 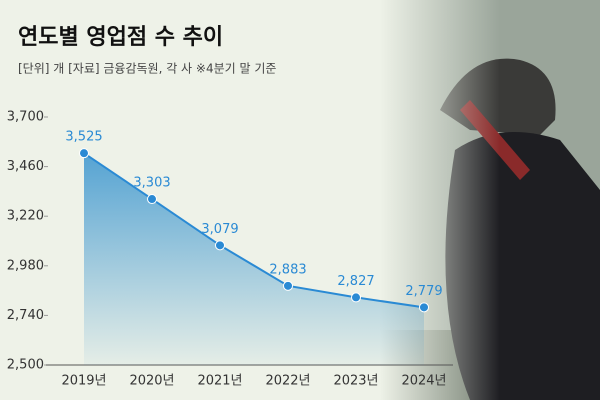 What do you see at coordinates (151, 183) in the screenshot?
I see `value-label: 3,303` at bounding box center [151, 183].